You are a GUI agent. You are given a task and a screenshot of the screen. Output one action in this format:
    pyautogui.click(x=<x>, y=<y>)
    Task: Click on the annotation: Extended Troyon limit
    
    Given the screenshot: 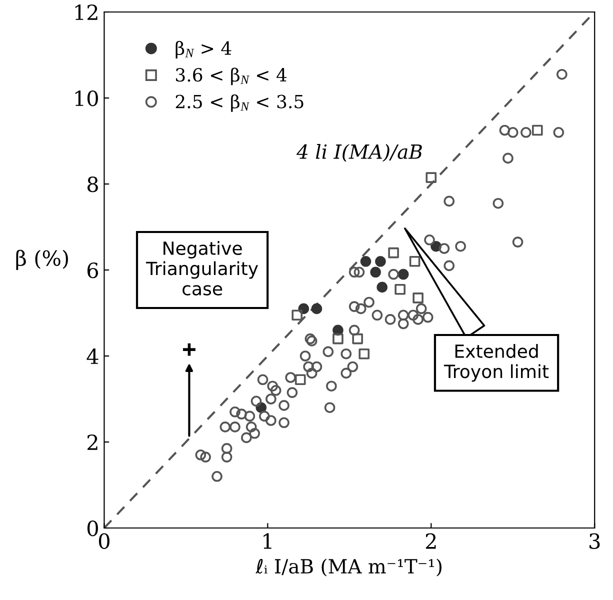 What is the action you would take?
    pyautogui.click(x=496, y=363)
    